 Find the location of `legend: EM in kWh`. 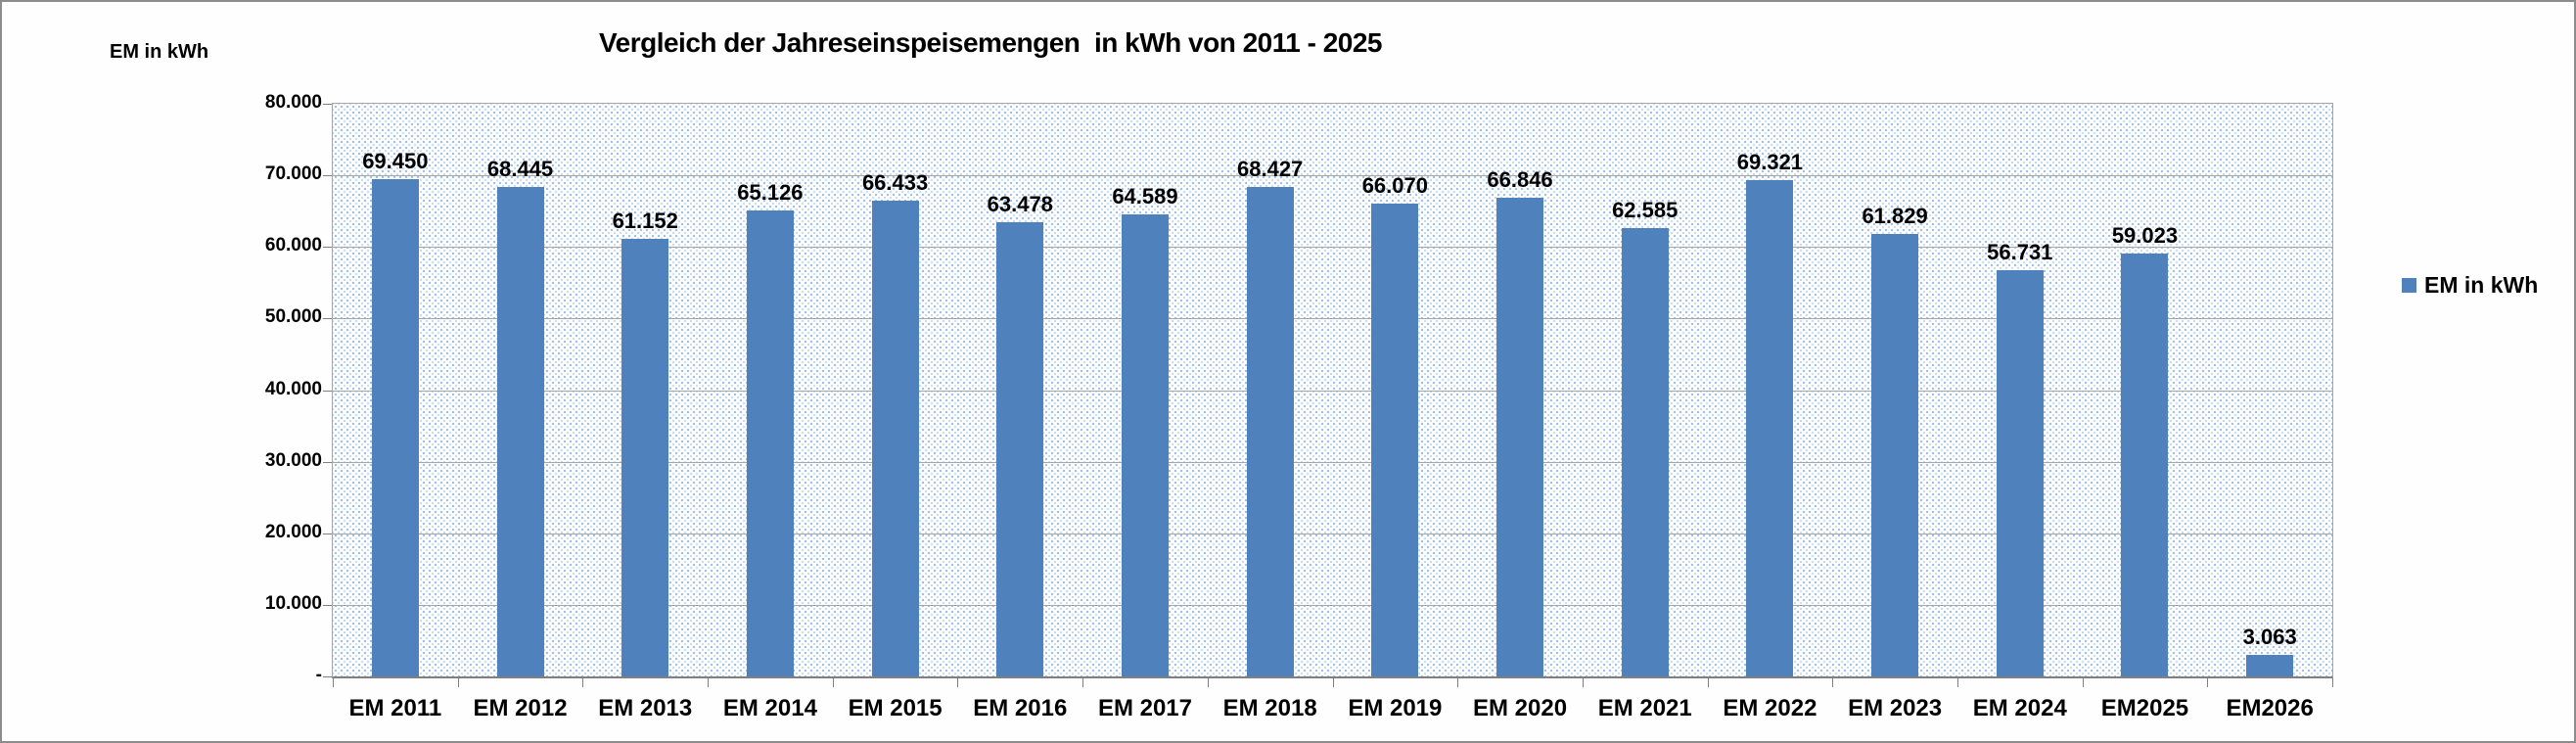

legend: EM in kWh is located at coordinates (2470, 285).